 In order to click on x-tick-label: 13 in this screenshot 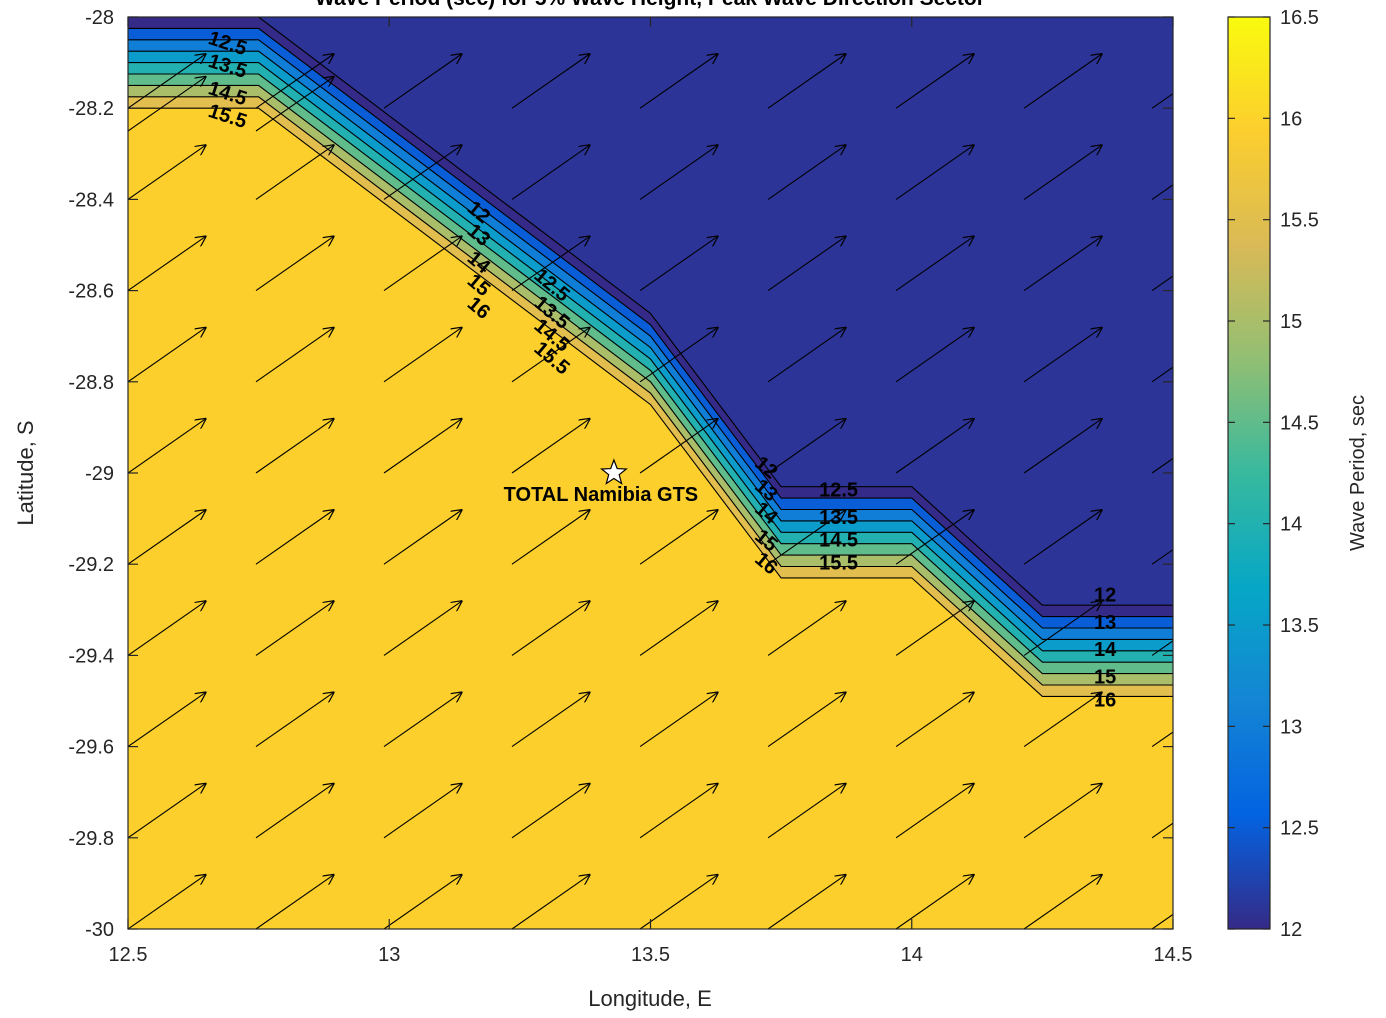, I will do `click(389, 955)`.